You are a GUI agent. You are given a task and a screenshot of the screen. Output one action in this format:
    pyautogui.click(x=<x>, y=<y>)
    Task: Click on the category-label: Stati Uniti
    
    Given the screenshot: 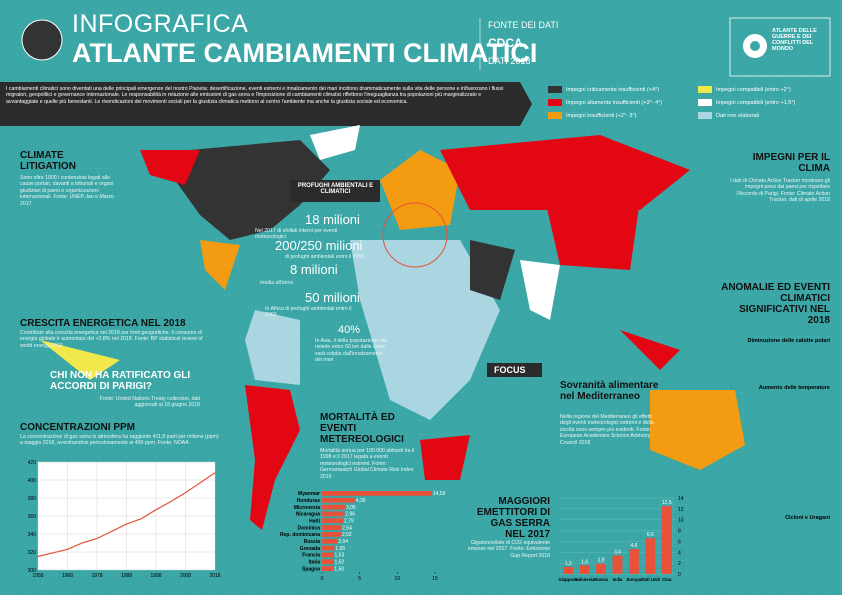 What is the action you would take?
    pyautogui.click(x=651, y=579)
    